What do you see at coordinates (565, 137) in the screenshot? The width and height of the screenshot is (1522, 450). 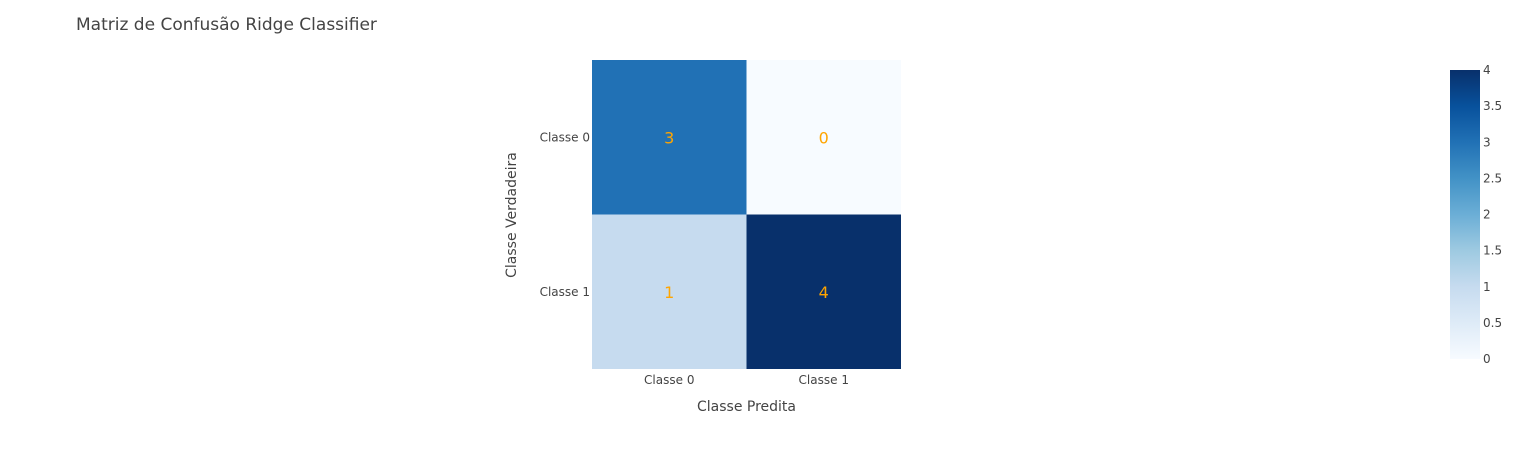 I see `y-tick-label: Classe 0` at bounding box center [565, 137].